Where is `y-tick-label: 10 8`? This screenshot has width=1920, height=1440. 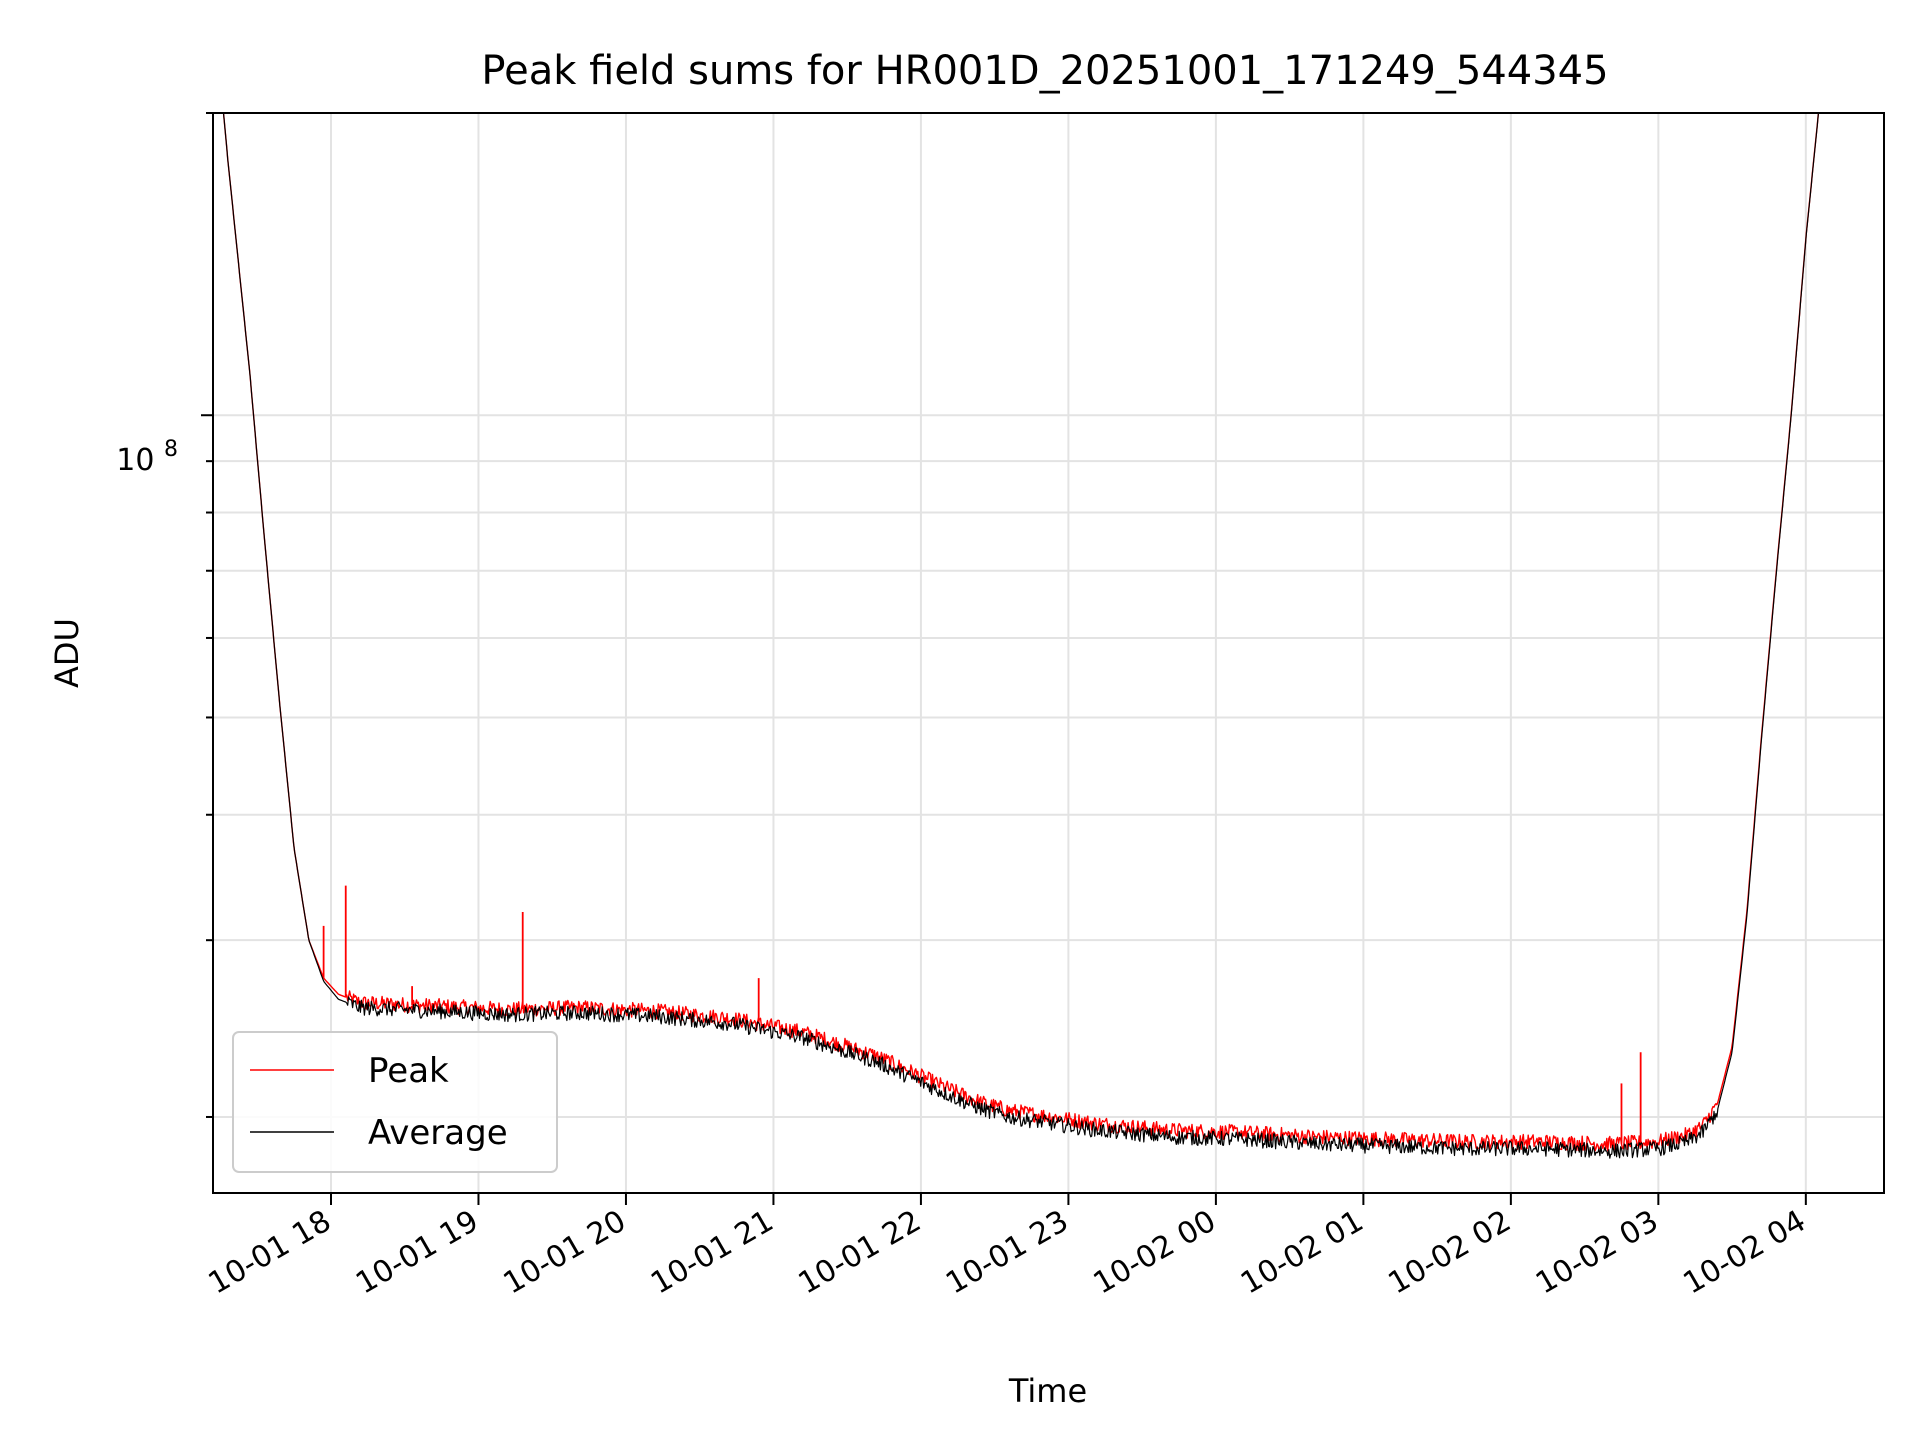 y-tick-label: 10 8 is located at coordinates (147, 457).